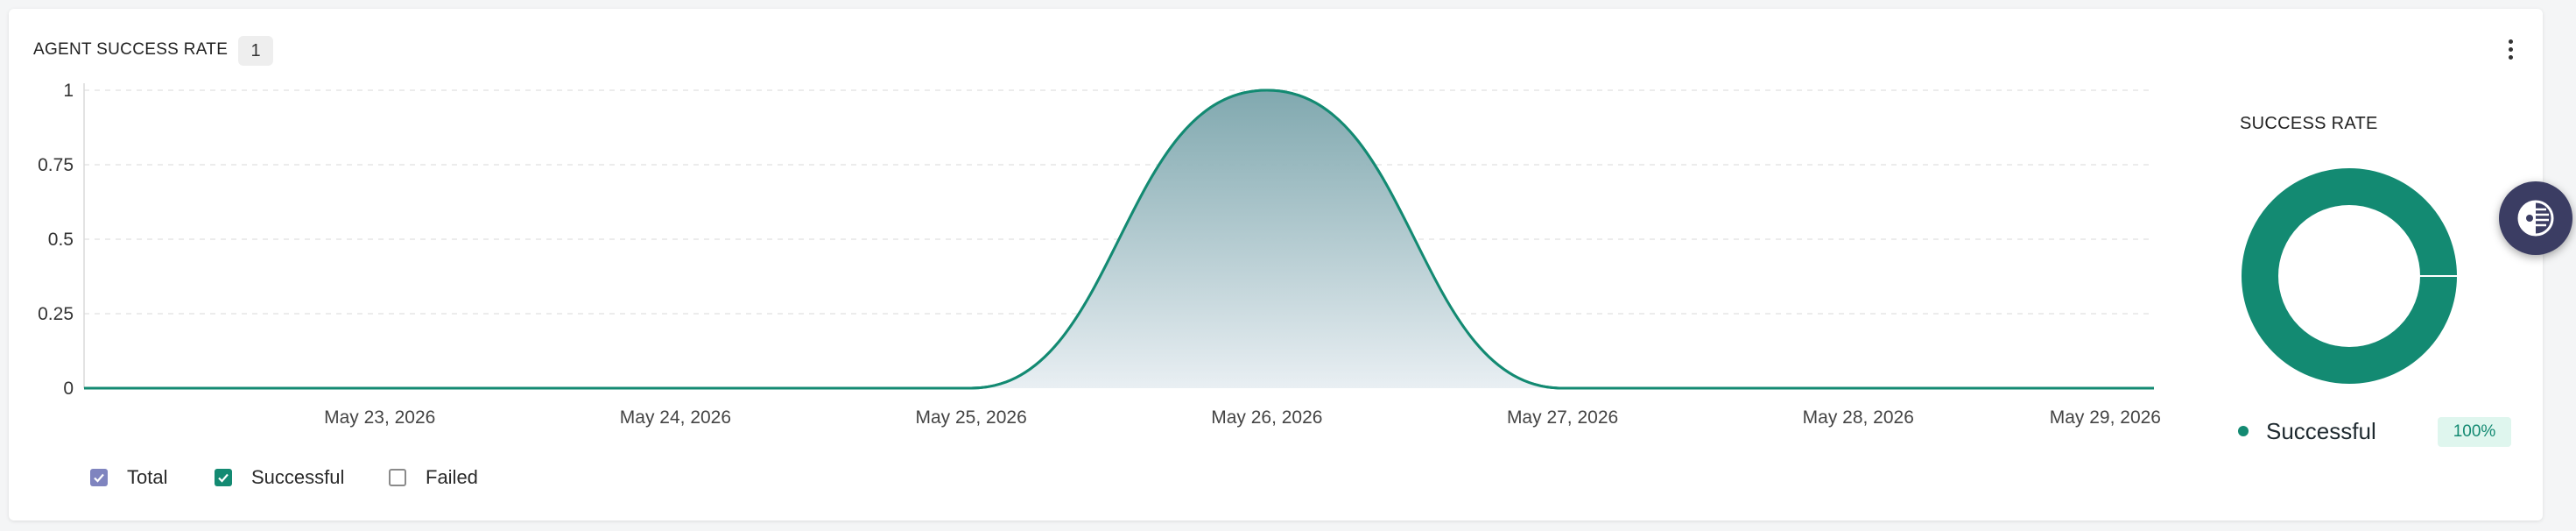 The width and height of the screenshot is (2576, 531). What do you see at coordinates (2321, 431) in the screenshot?
I see `success-rate-label: Successful` at bounding box center [2321, 431].